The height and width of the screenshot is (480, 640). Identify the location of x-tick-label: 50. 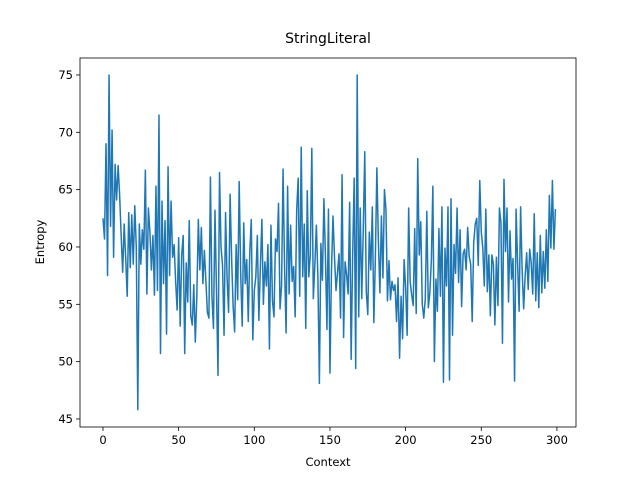
(178, 440).